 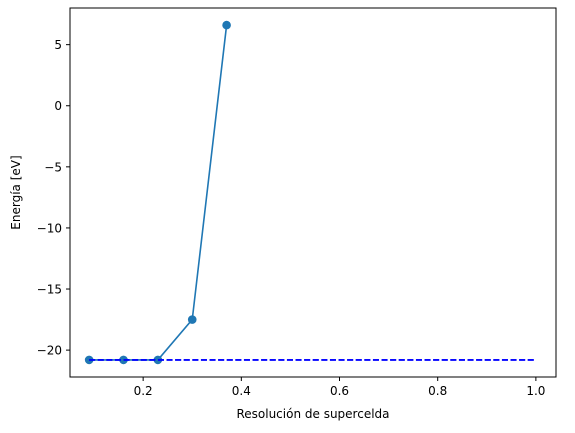 I want to click on y-tick-label: −10, so click(x=49, y=228).